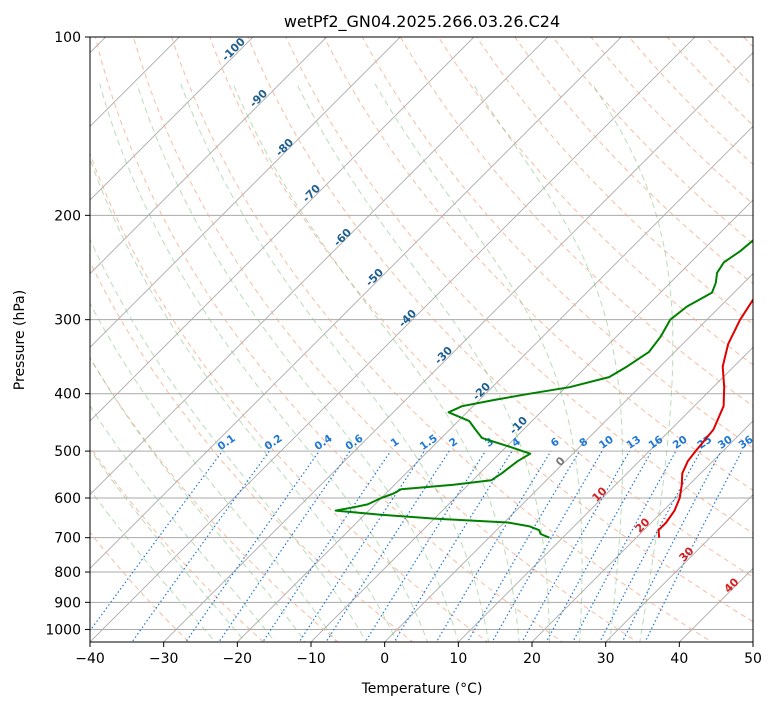 The image size is (775, 708). What do you see at coordinates (67, 603) in the screenshot?
I see `y-tick-label: 900` at bounding box center [67, 603].